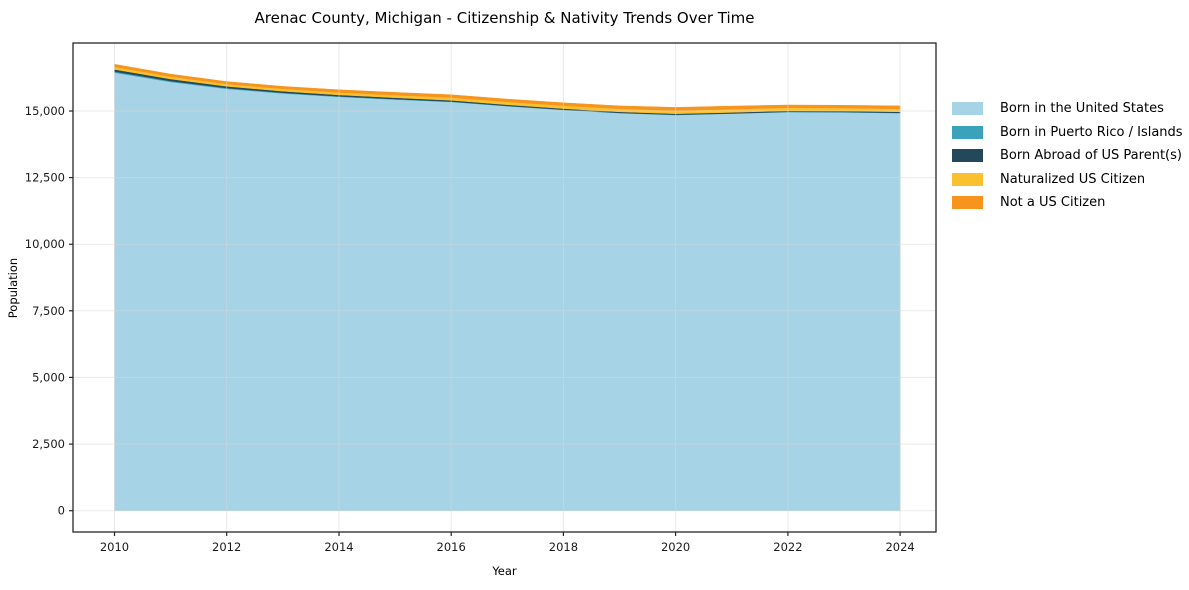 Image resolution: width=1189 pixels, height=590 pixels. What do you see at coordinates (45, 244) in the screenshot?
I see `y-tick-label: 10,000` at bounding box center [45, 244].